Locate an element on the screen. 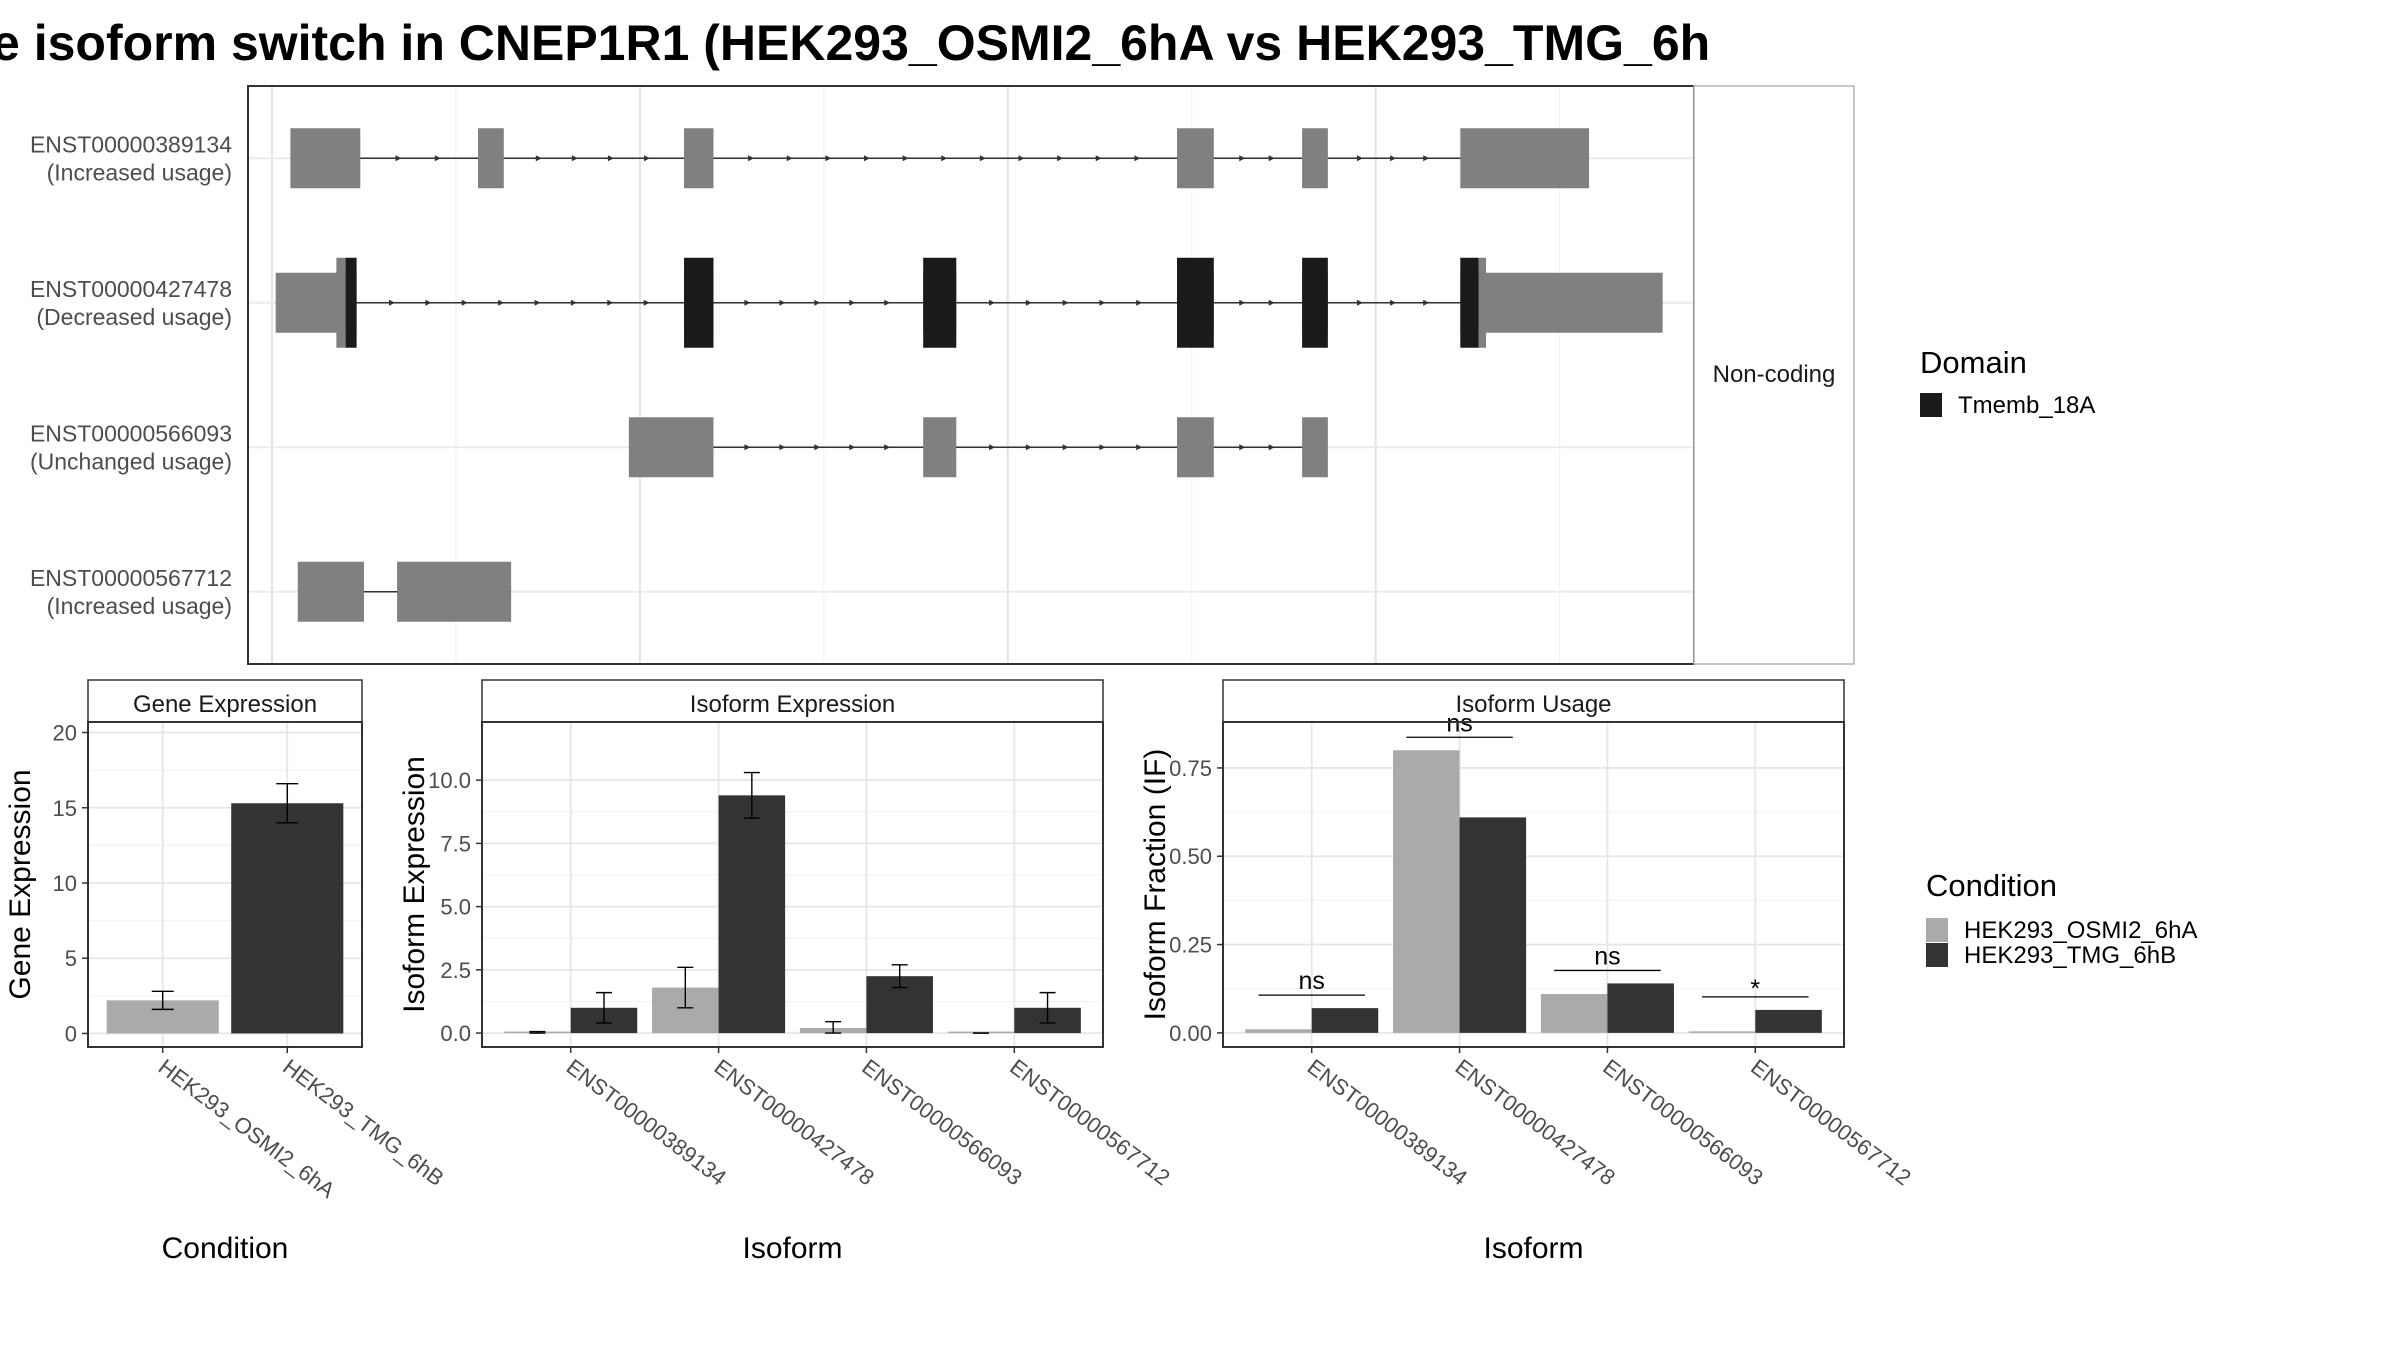 The width and height of the screenshot is (2400, 1350). transcript-row: ENST00000567712(Increased usage) is located at coordinates (861, 591).